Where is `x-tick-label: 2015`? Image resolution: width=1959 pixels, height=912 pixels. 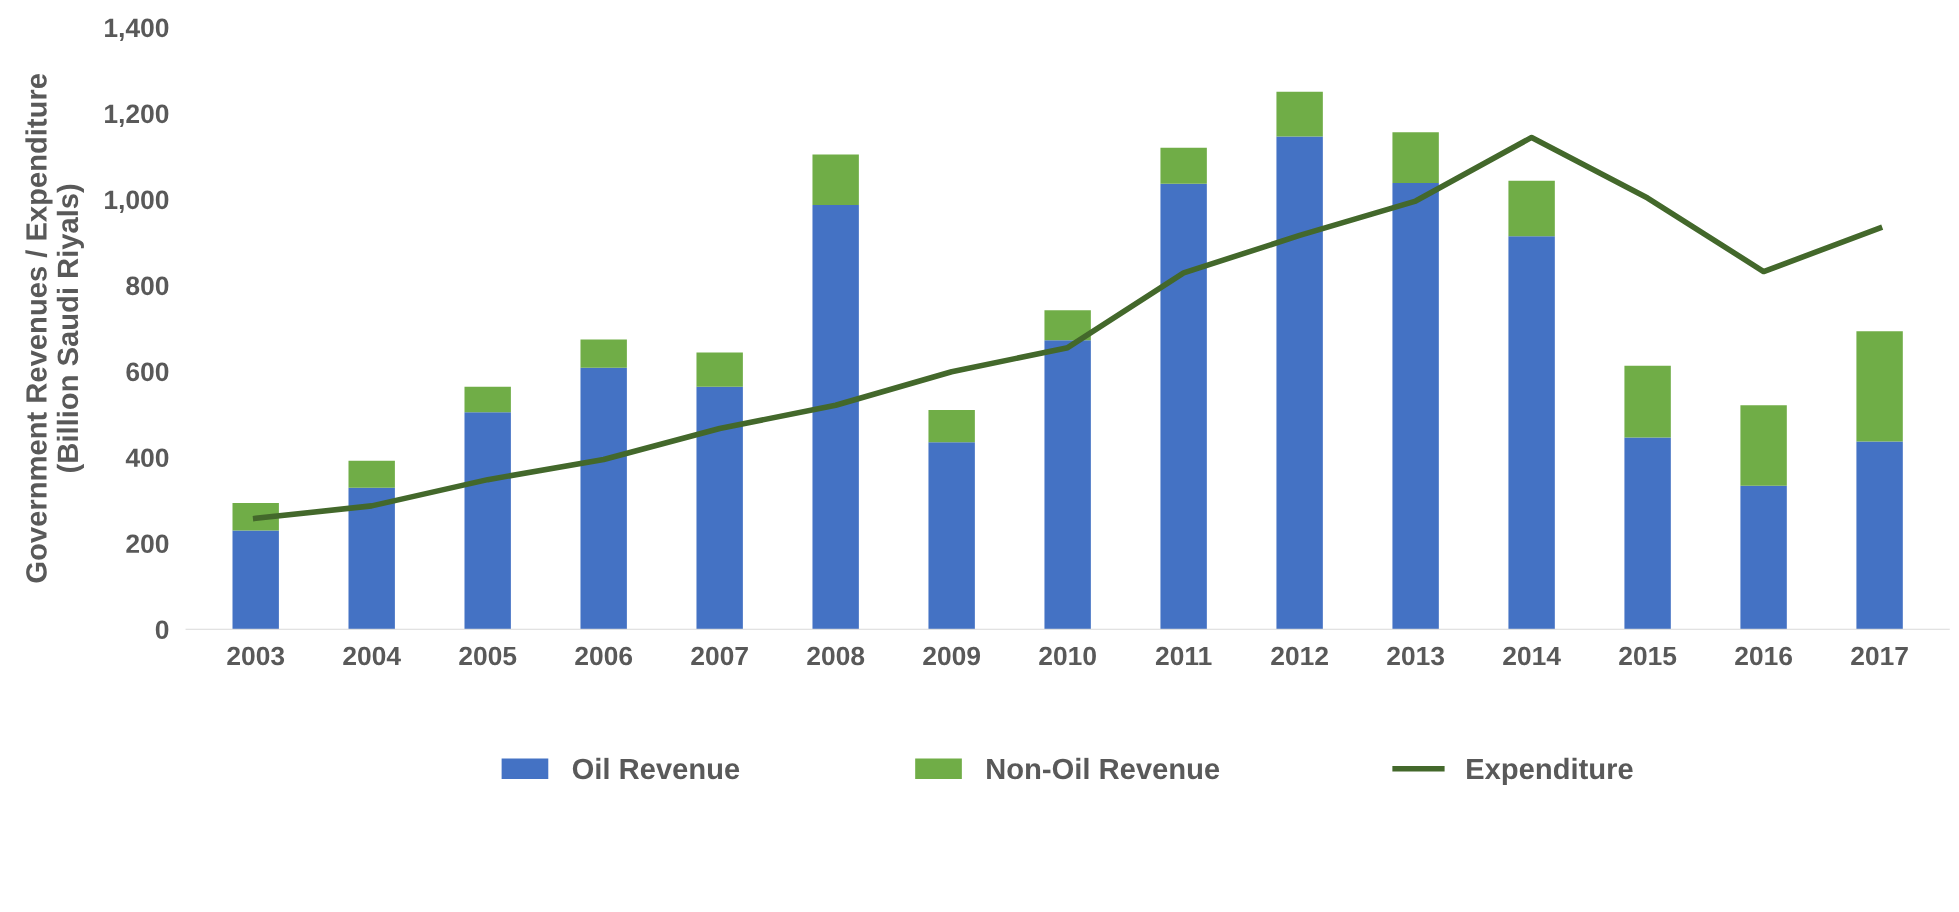 x-tick-label: 2015 is located at coordinates (1648, 656).